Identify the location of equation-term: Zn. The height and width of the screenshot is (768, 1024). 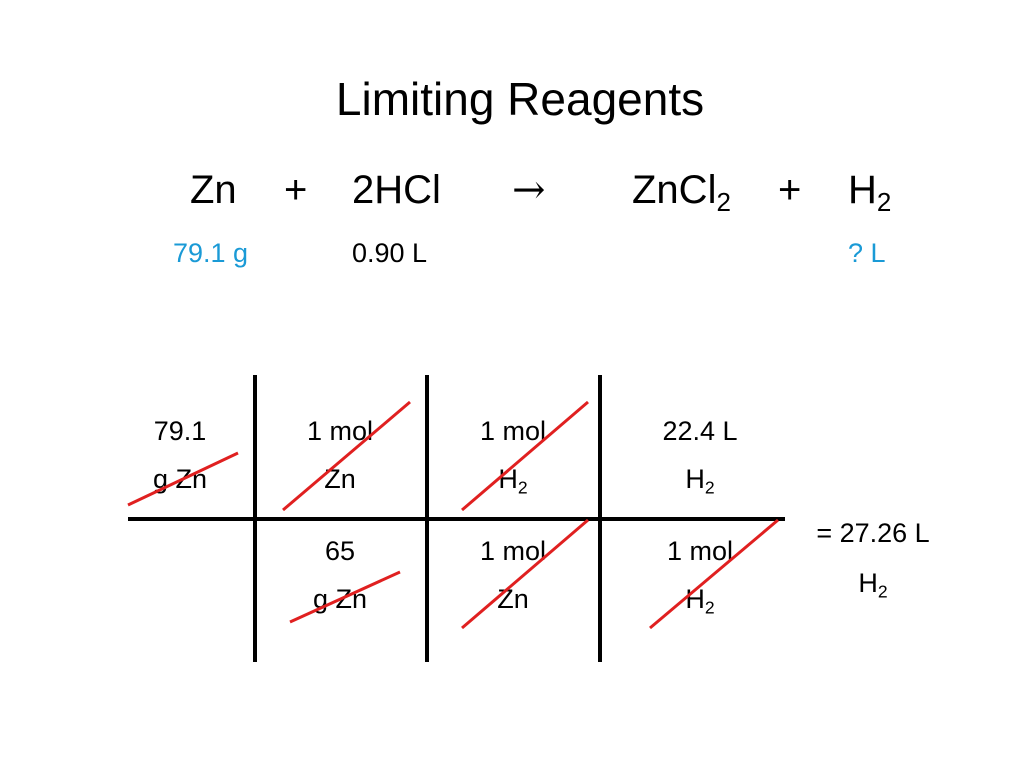
(213, 190).